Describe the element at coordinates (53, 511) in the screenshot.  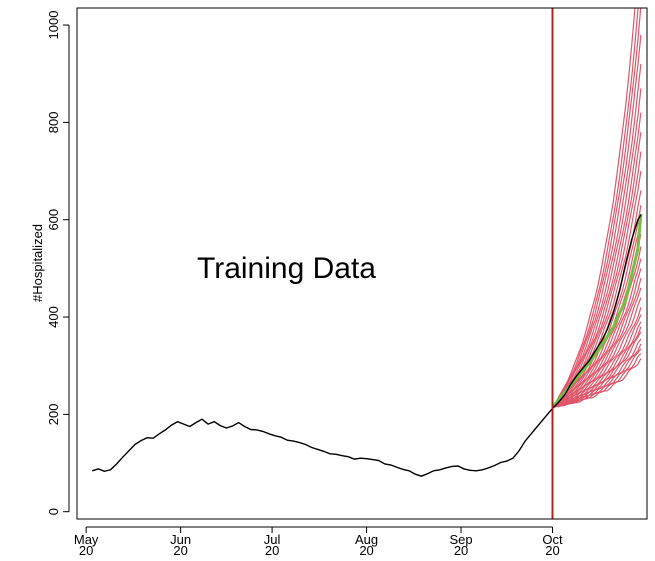
I see `y-tick-label: 0` at that location.